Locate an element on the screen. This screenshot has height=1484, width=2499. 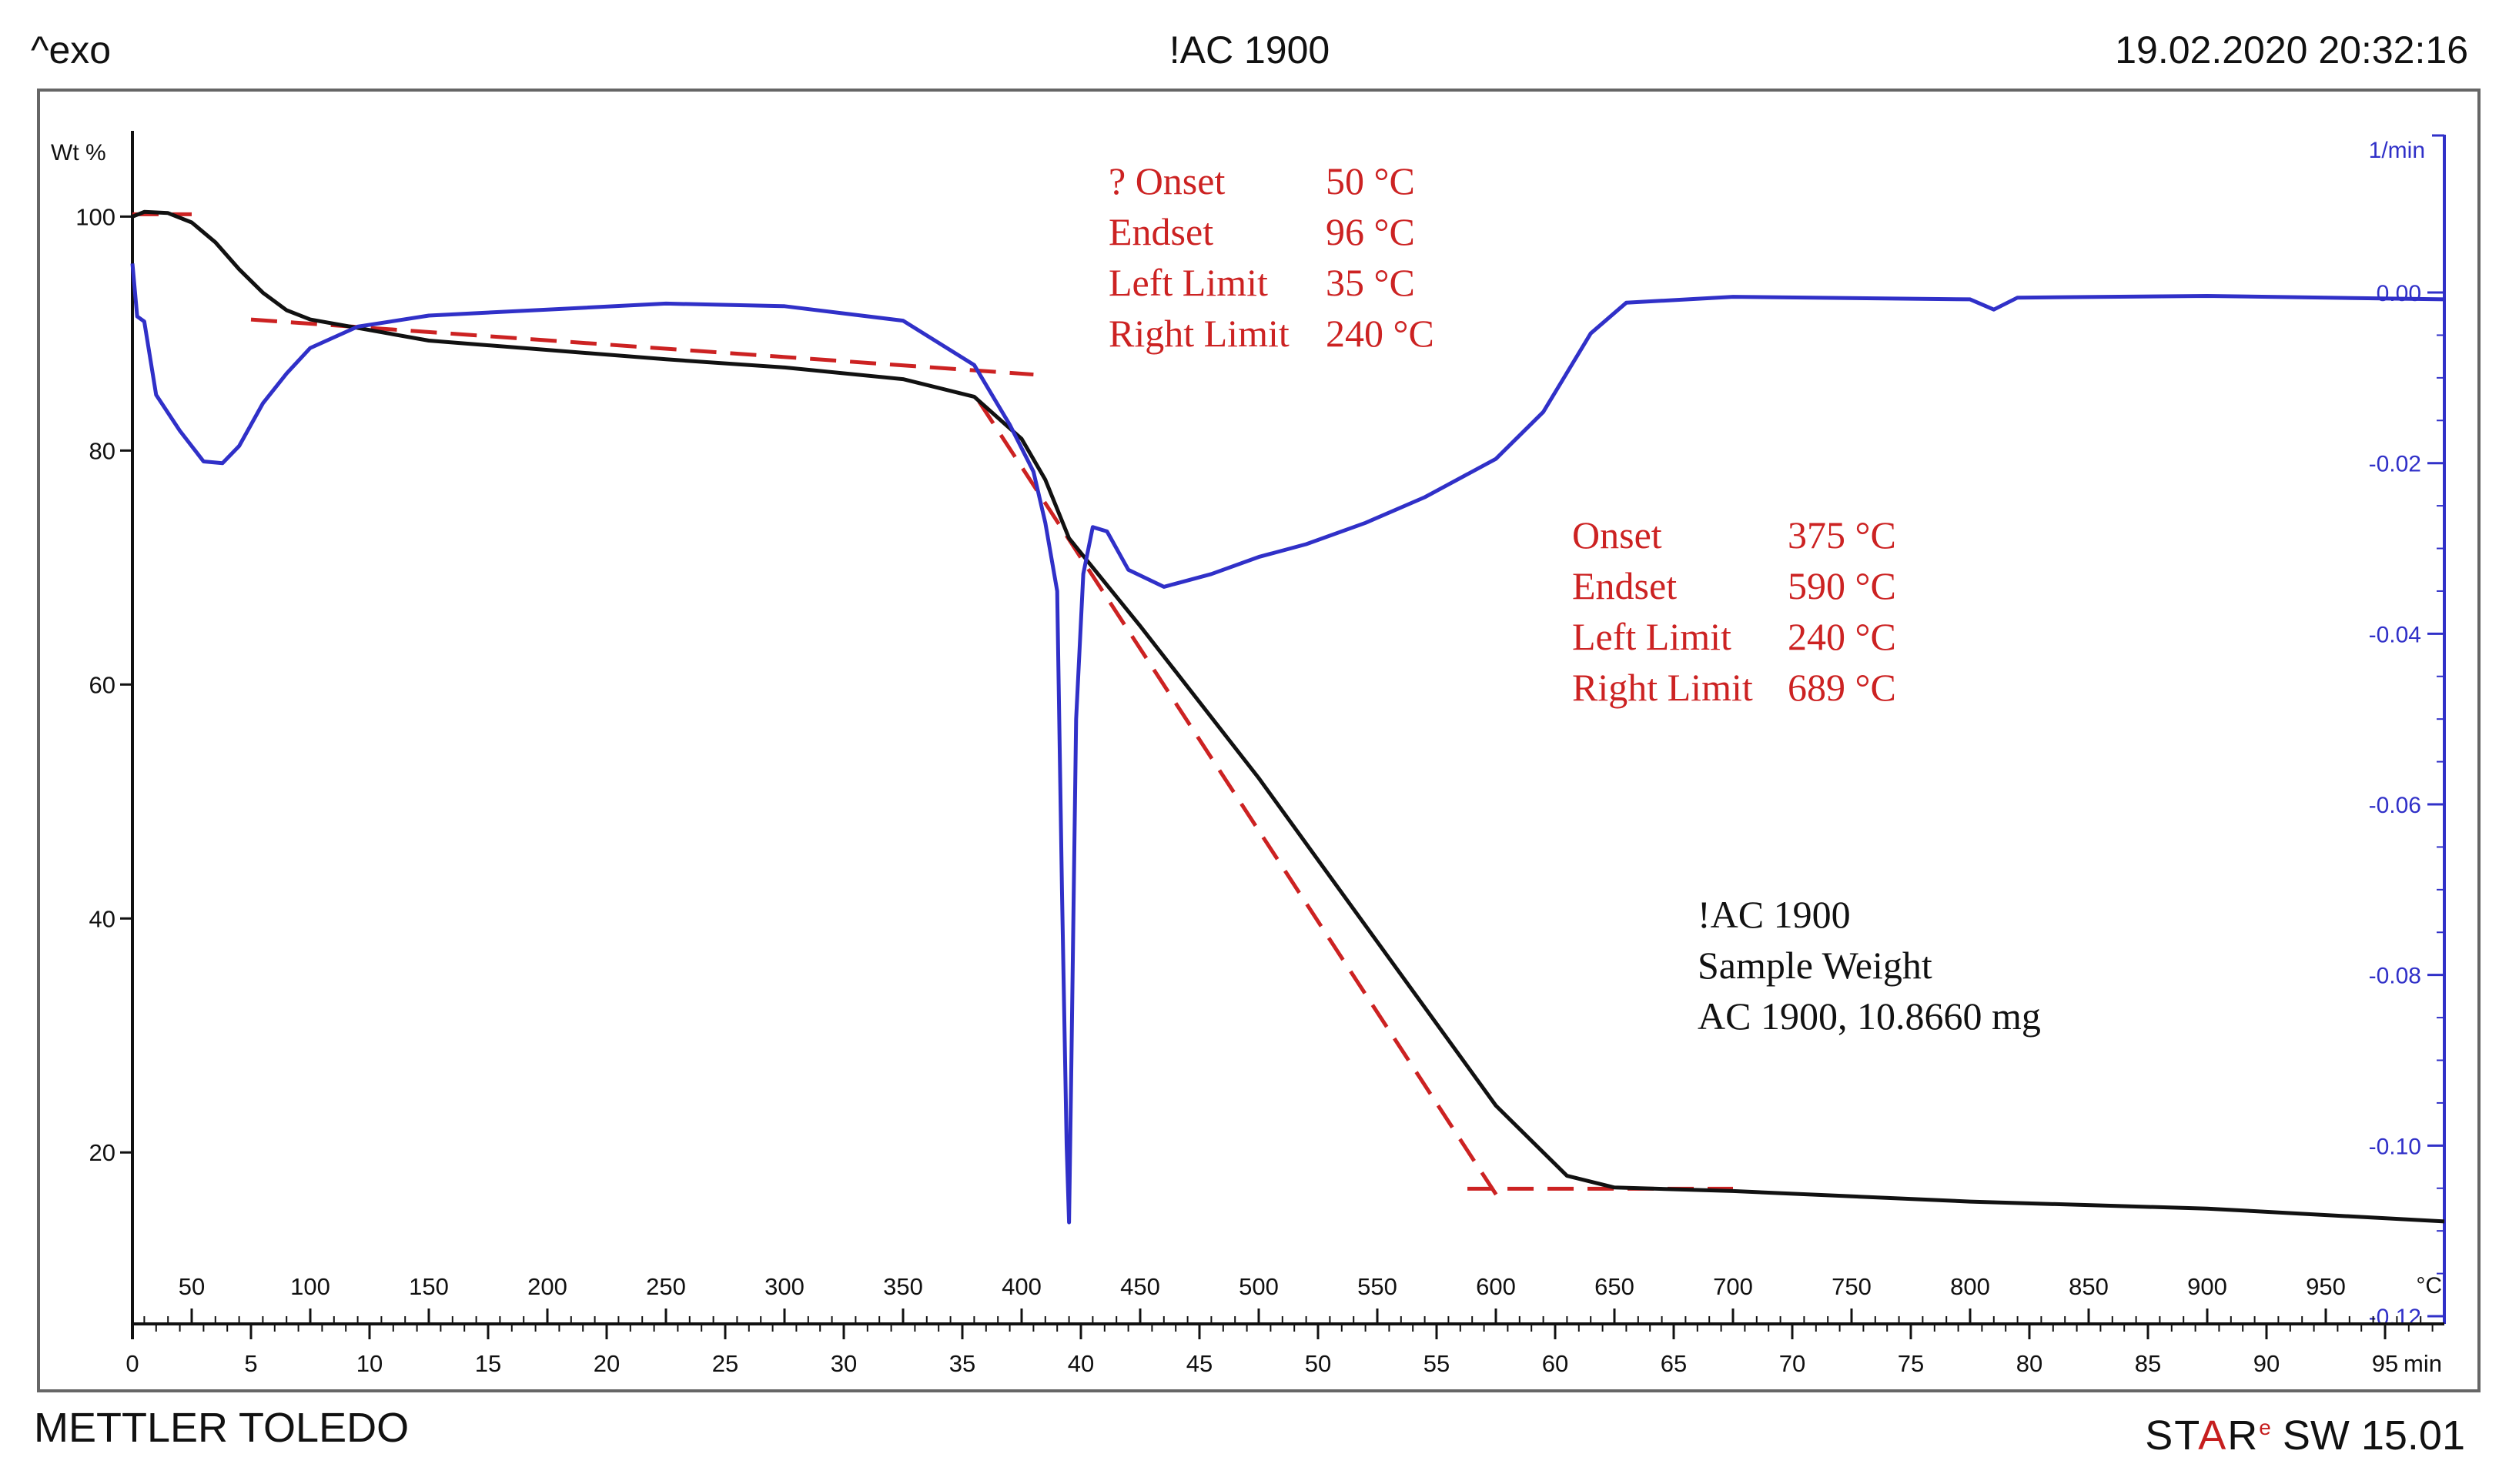
temperature-tick-label: 400 is located at coordinates (1022, 1286).